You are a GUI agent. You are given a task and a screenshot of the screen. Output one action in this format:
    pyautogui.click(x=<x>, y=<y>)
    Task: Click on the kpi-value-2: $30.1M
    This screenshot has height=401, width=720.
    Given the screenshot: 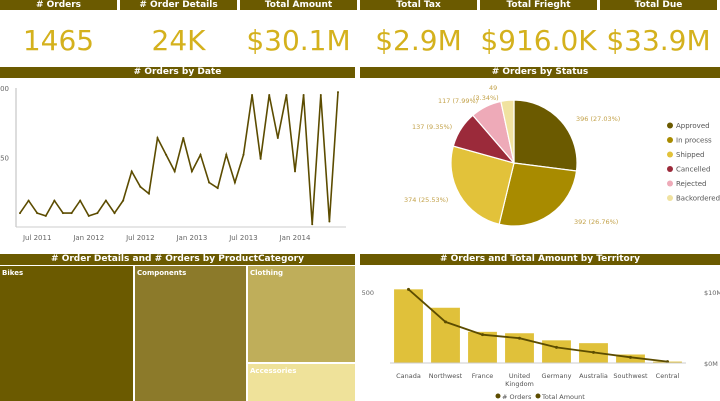 What is the action you would take?
    pyautogui.click(x=298, y=40)
    